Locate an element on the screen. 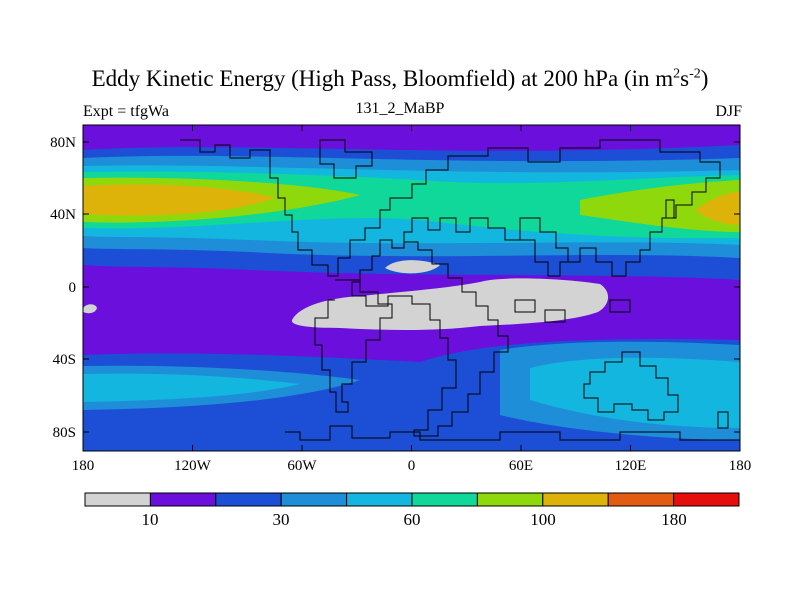 This screenshot has height=600, width=800. coast-india is located at coordinates (546, 258).